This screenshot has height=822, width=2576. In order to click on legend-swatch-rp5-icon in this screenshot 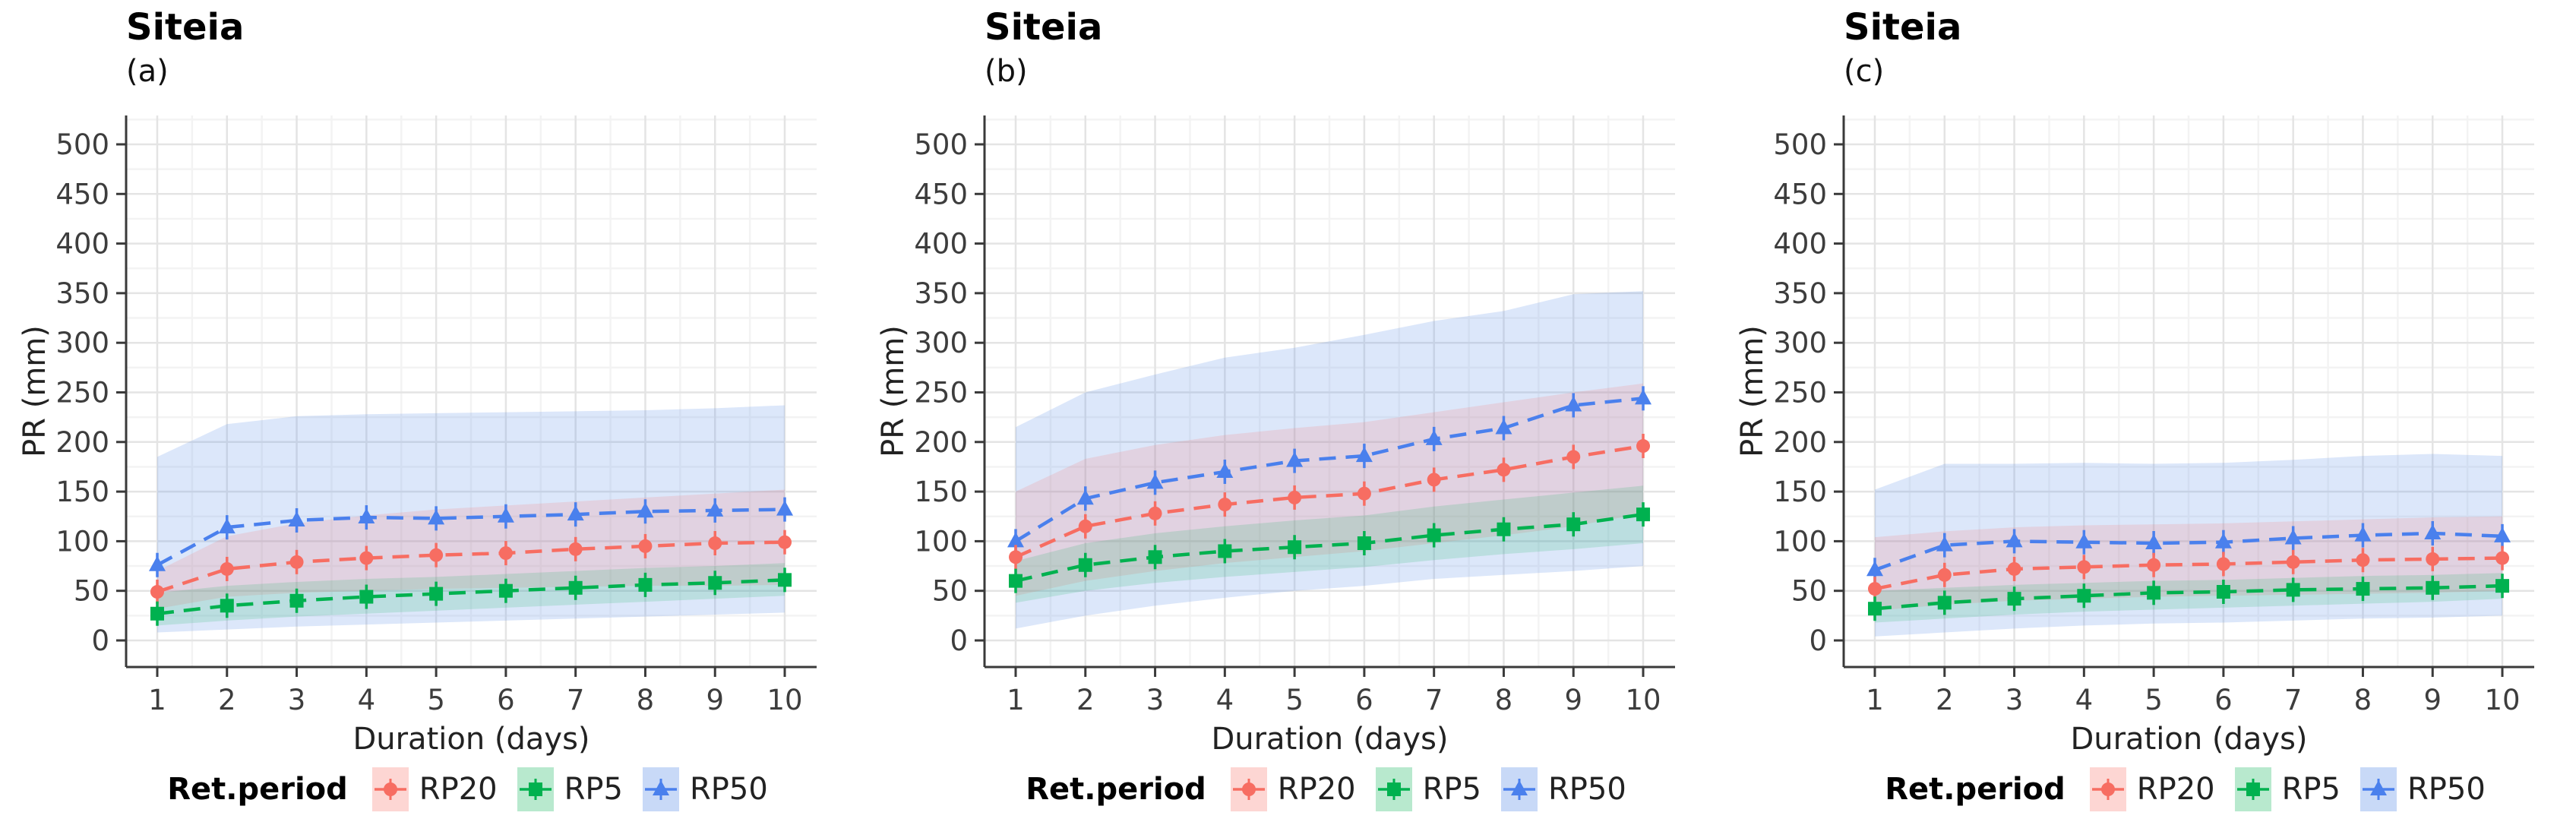, I will do `click(1393, 789)`.